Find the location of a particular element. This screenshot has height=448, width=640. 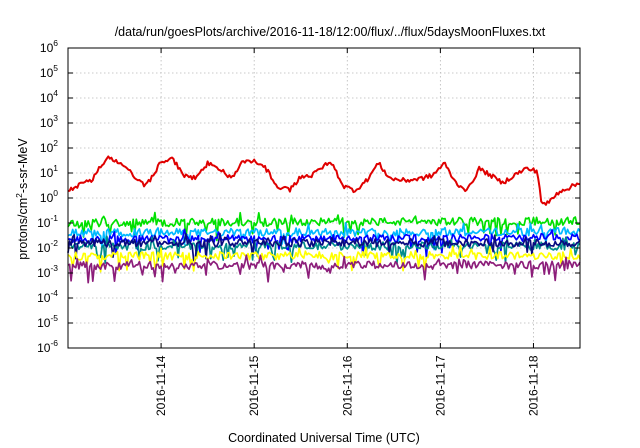

y-tick-label: 10² is located at coordinates (49, 146).